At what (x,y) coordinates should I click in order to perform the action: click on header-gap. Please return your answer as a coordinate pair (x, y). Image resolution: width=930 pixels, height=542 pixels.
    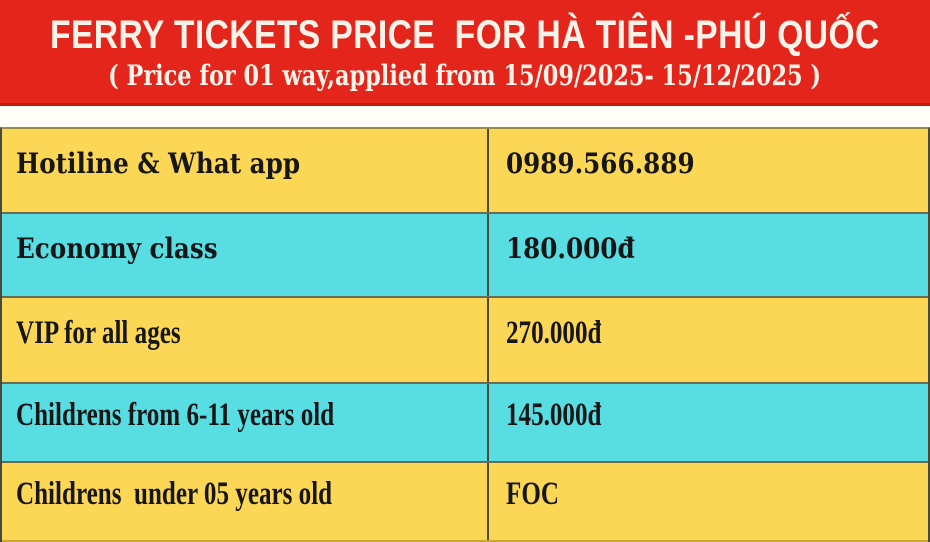
    Looking at the image, I should click on (465, 116).